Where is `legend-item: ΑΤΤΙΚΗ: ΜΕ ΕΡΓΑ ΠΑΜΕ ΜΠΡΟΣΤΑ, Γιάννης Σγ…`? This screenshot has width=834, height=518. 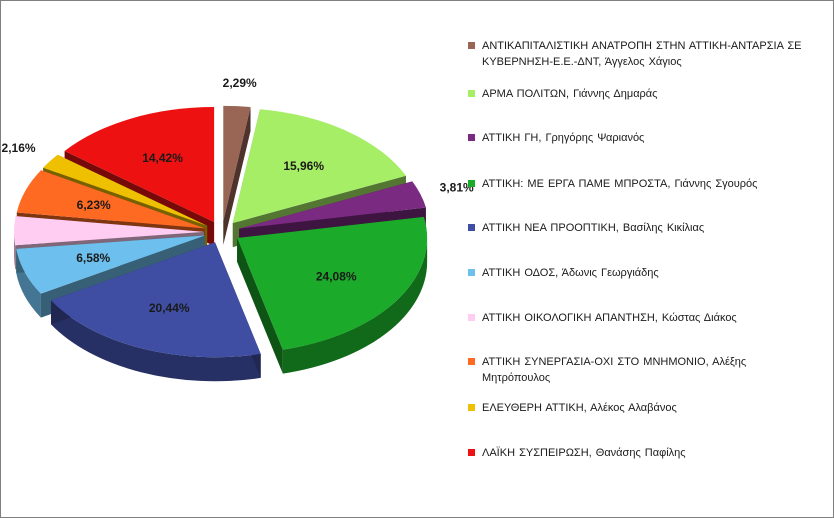
legend-item: ΑΤΤΙΚΗ: ΜΕ ΕΡΓΑ ΠΑΜΕ ΜΠΡΟΣΤΑ, Γιάννης Σγ… is located at coordinates (643, 184).